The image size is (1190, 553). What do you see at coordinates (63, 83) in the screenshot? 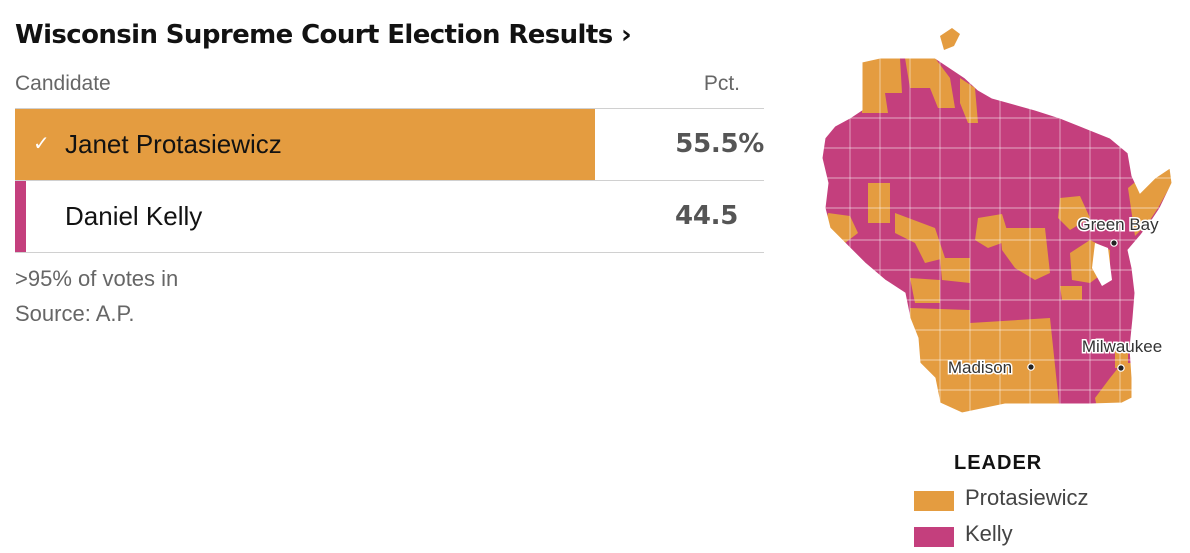
I see `candidate-column-header: Candidate` at bounding box center [63, 83].